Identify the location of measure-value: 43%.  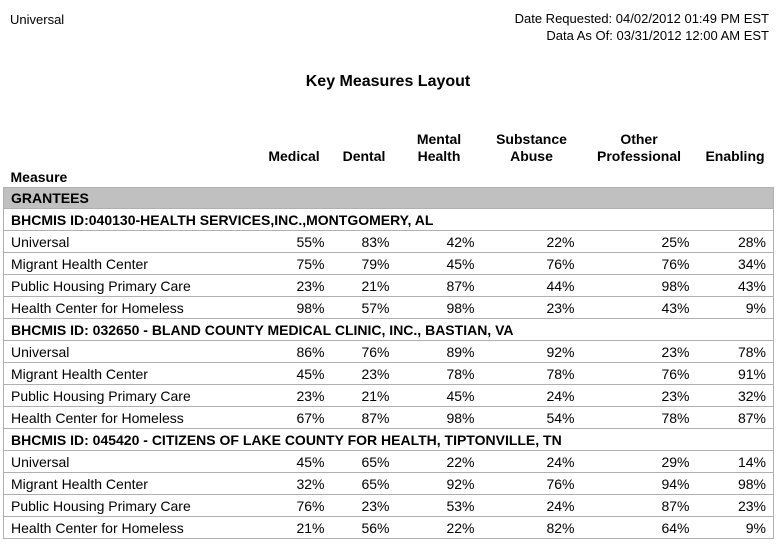
(675, 307).